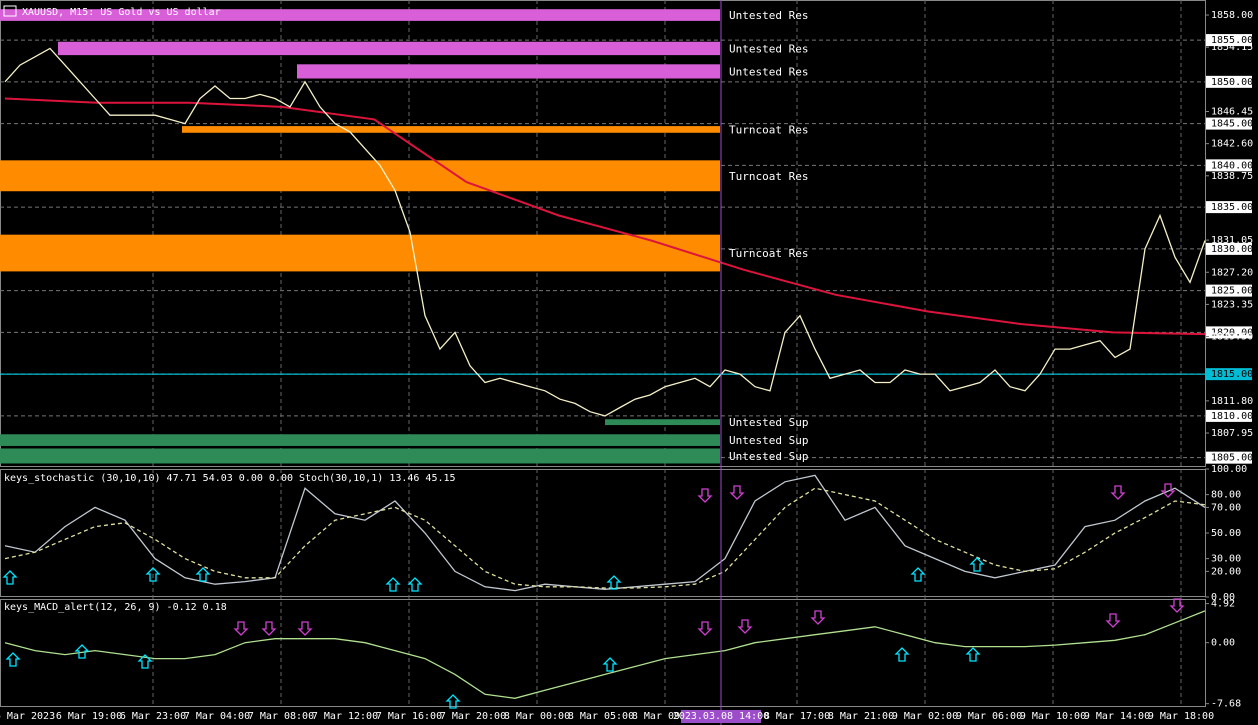 The height and width of the screenshot is (725, 1258). I want to click on y-tick-label: 1838.75, so click(1232, 176).